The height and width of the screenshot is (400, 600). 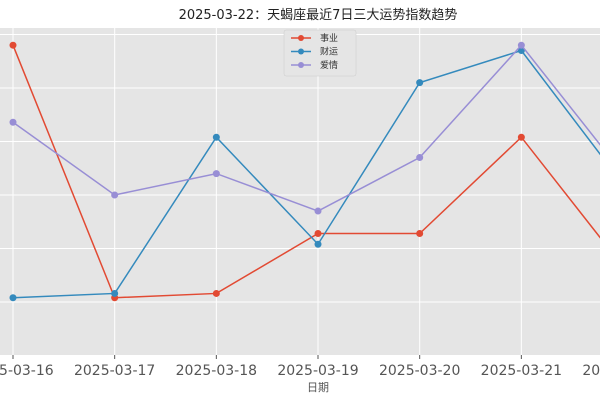 I want to click on legend-label: 爱情, so click(x=329, y=65).